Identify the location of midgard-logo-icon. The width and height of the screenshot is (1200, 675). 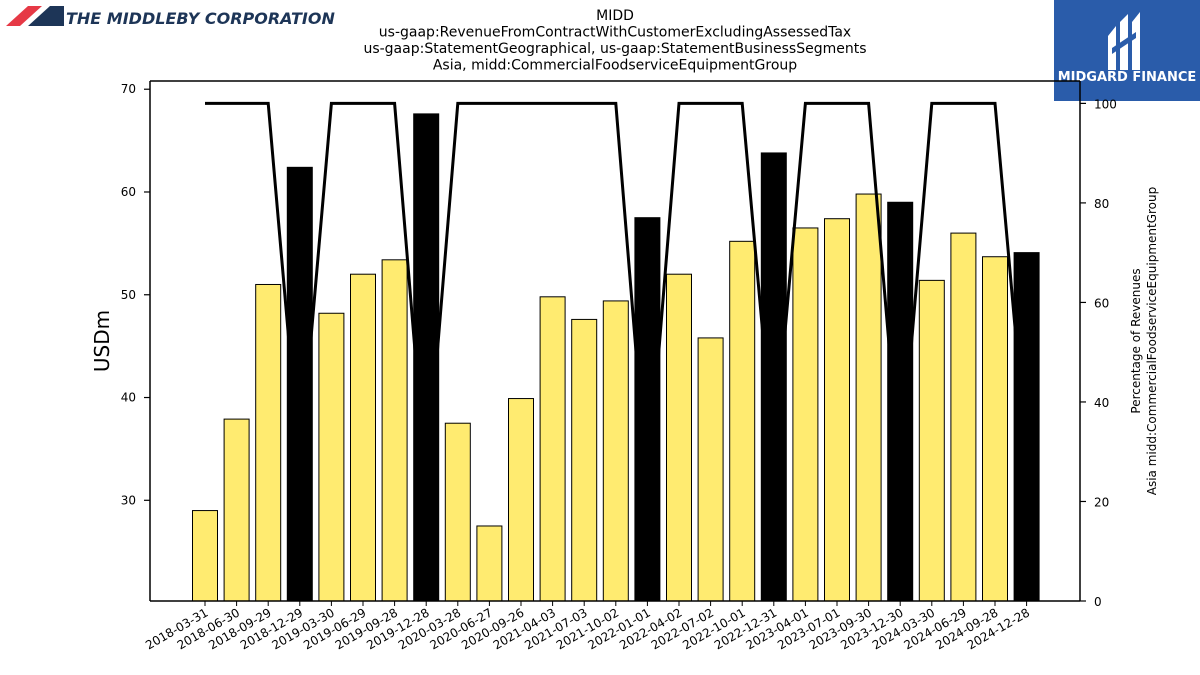
(1124, 41).